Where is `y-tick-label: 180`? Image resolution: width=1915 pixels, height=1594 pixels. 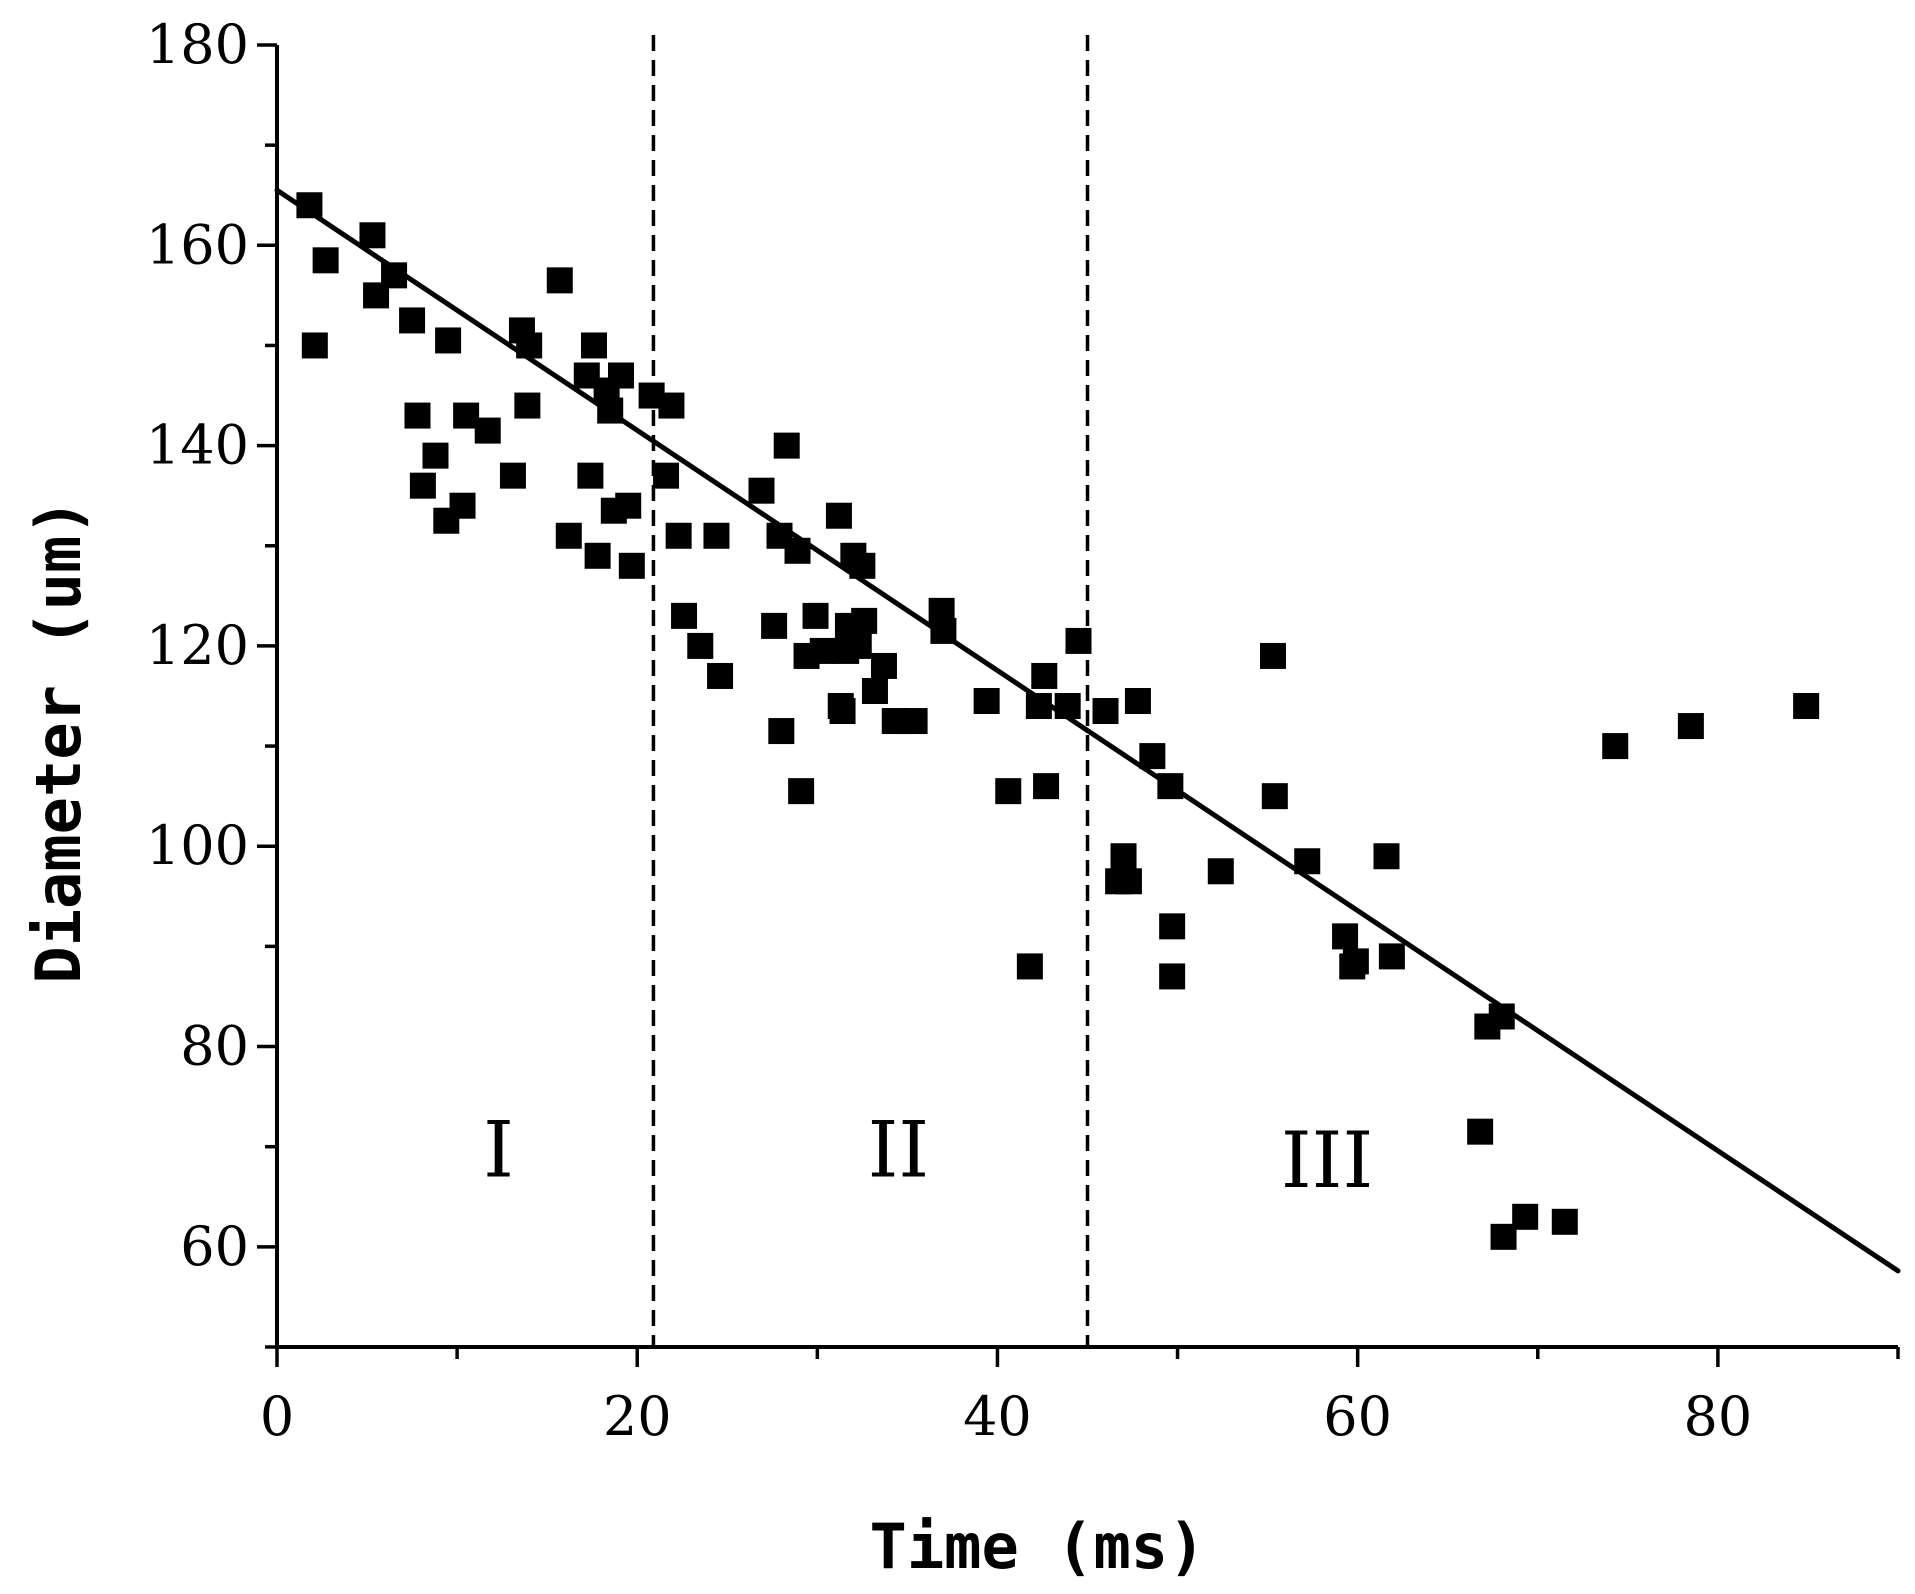 y-tick-label: 180 is located at coordinates (197, 44).